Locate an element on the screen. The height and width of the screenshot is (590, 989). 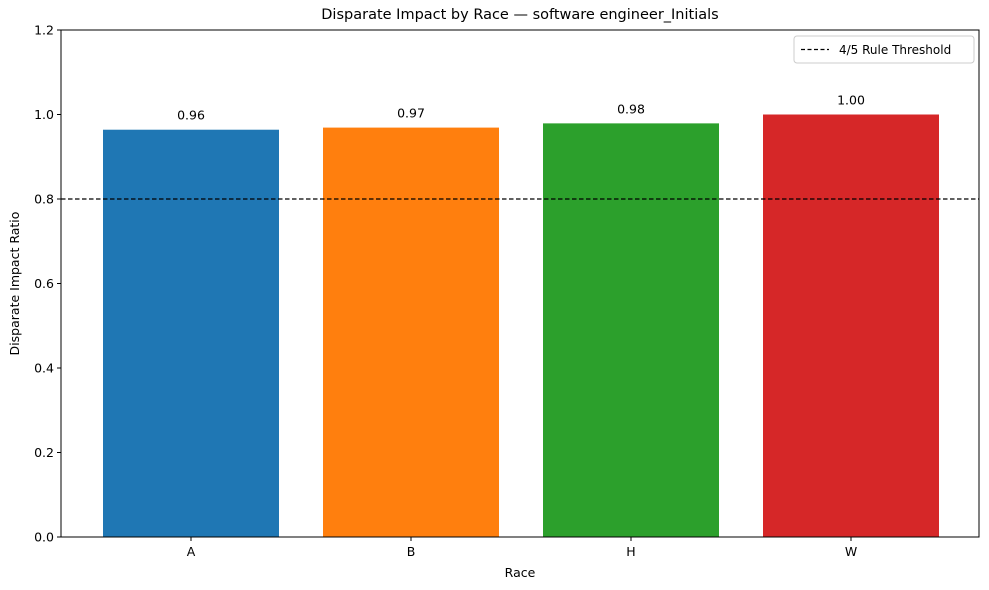
legend: 4/5 Rule Threshold is located at coordinates (884, 49).